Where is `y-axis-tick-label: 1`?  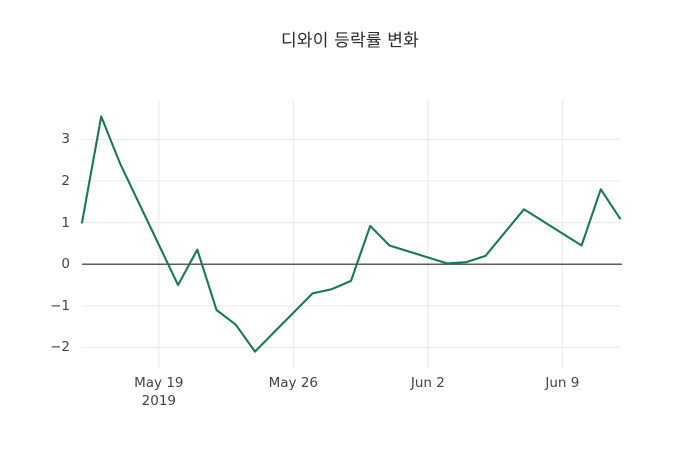 y-axis-tick-label: 1 is located at coordinates (65, 222).